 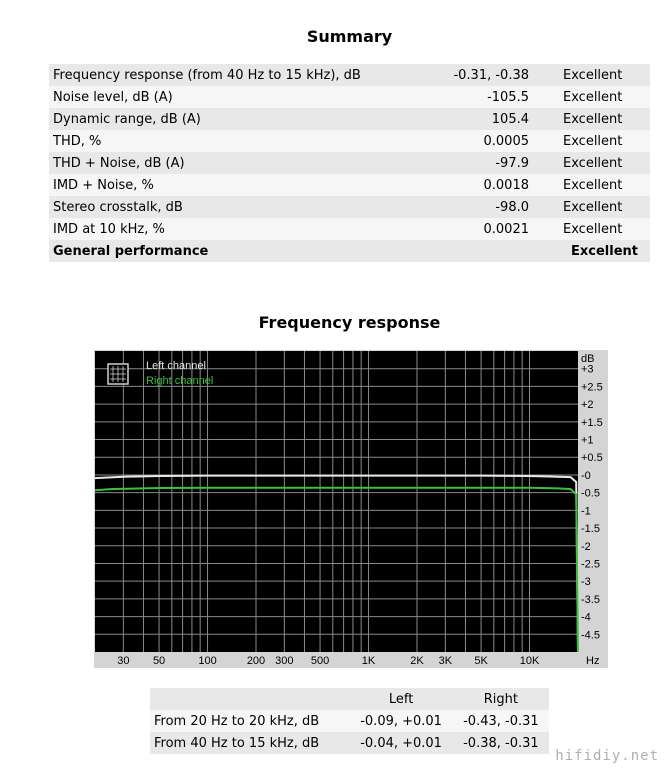 I want to click on y-tick-label: -3, so click(x=586, y=582).